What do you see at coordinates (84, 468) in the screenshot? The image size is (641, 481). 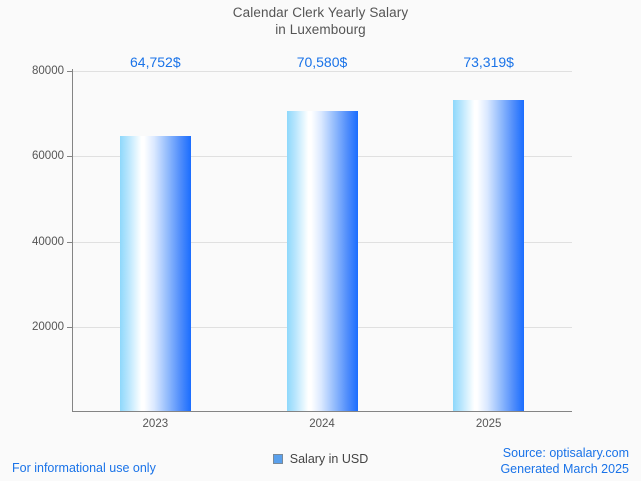 I see `footer-disclaimer: For informational use only` at bounding box center [84, 468].